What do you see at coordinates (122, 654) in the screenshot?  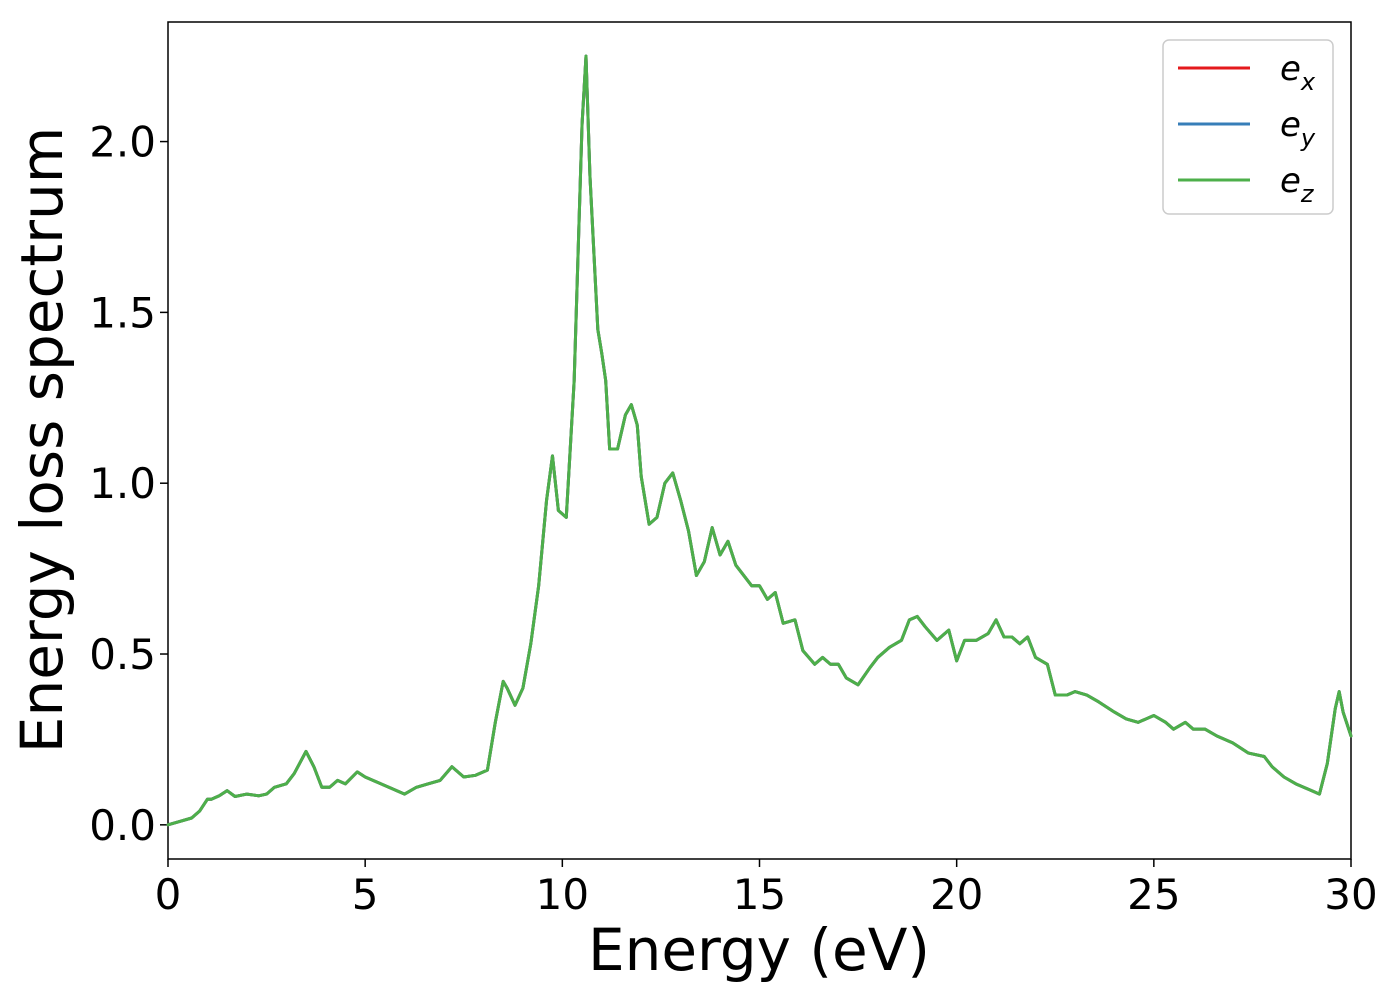 I see `y-tick-label: 0.5` at bounding box center [122, 654].